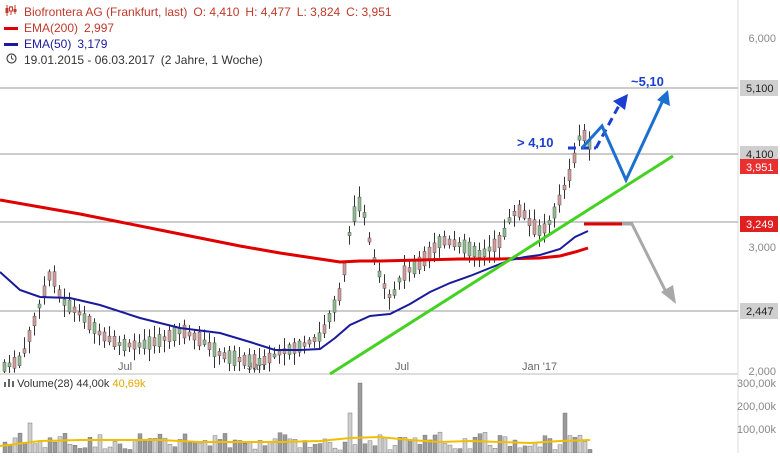 The width and height of the screenshot is (780, 458). Describe the element at coordinates (402, 367) in the screenshot. I see `x-tick-jul-2016: Jul` at that location.